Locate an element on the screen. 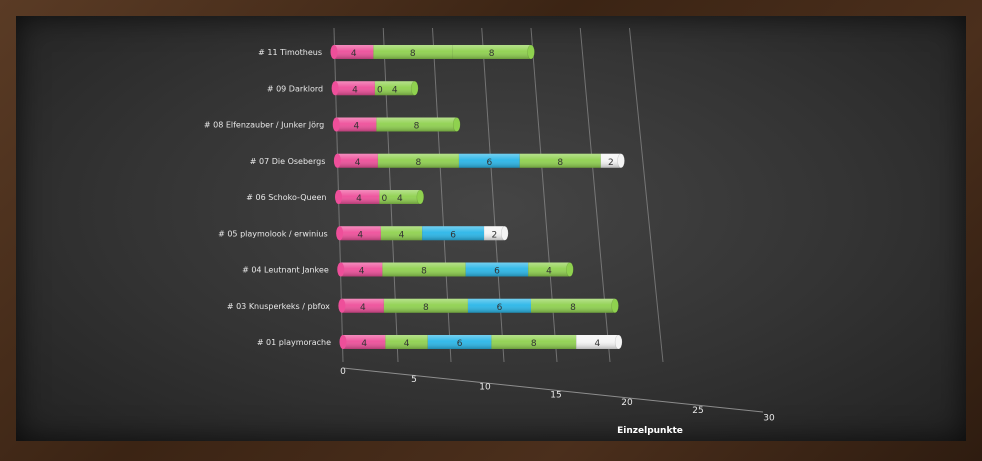 Image resolution: width=982 pixels, height=461 pixels. x-tick-label-20: 20 is located at coordinates (627, 403).